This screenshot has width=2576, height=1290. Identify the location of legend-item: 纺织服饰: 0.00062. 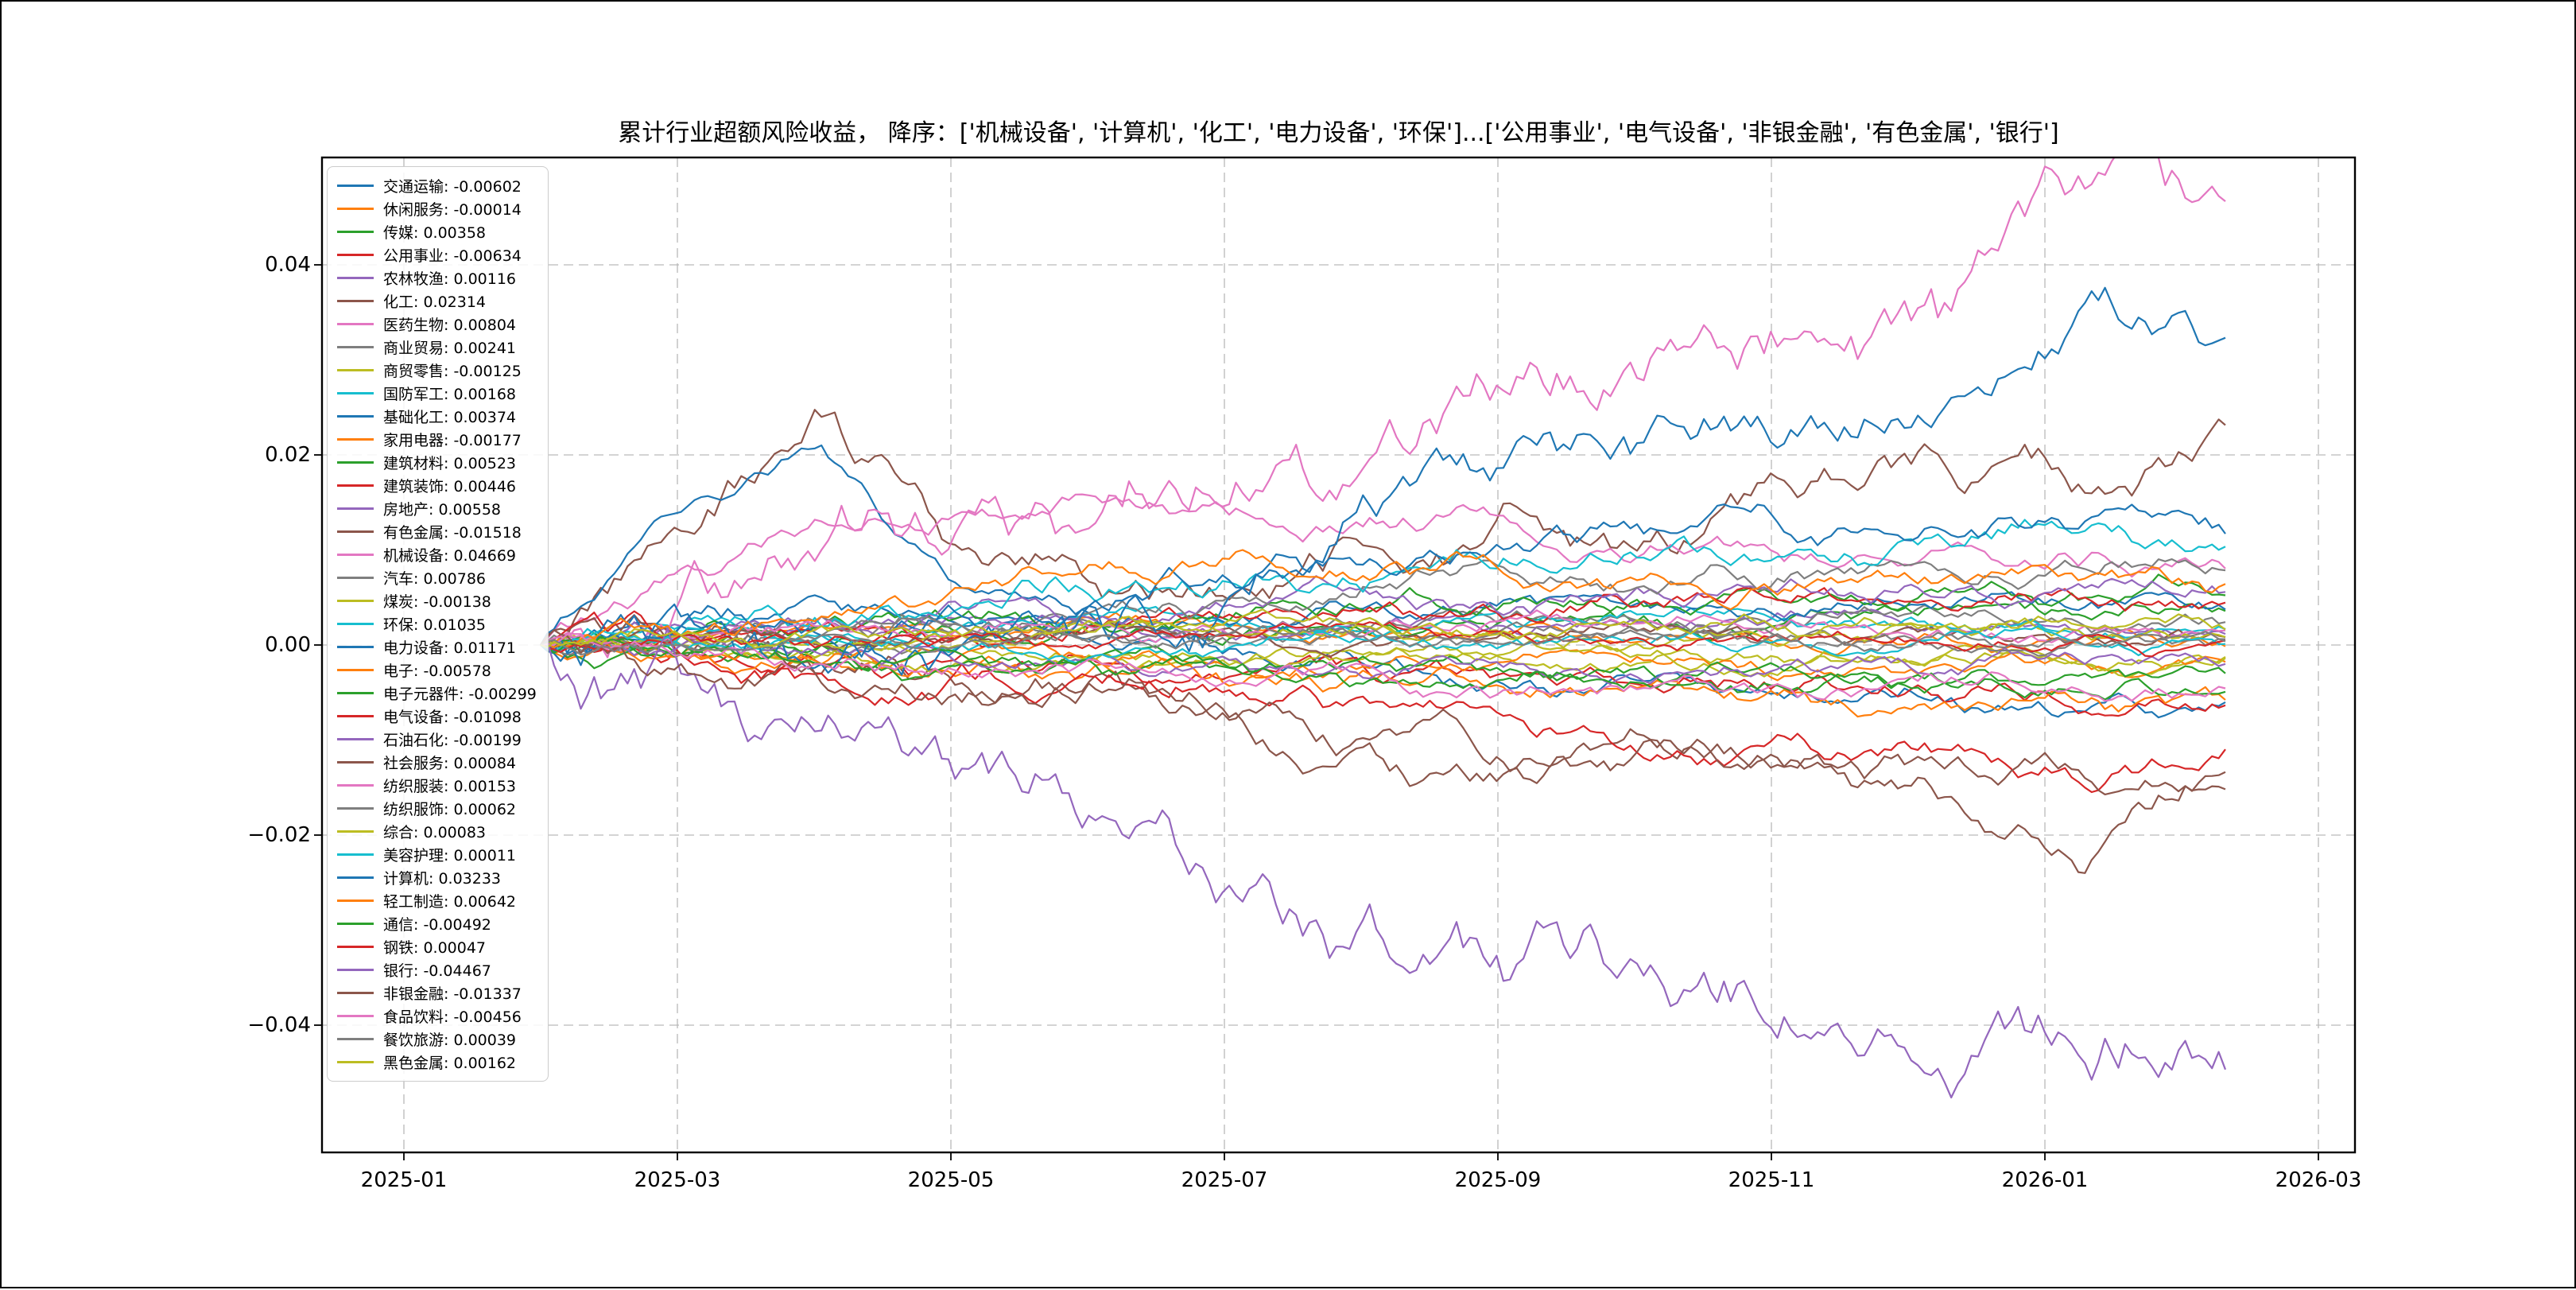
(437, 808).